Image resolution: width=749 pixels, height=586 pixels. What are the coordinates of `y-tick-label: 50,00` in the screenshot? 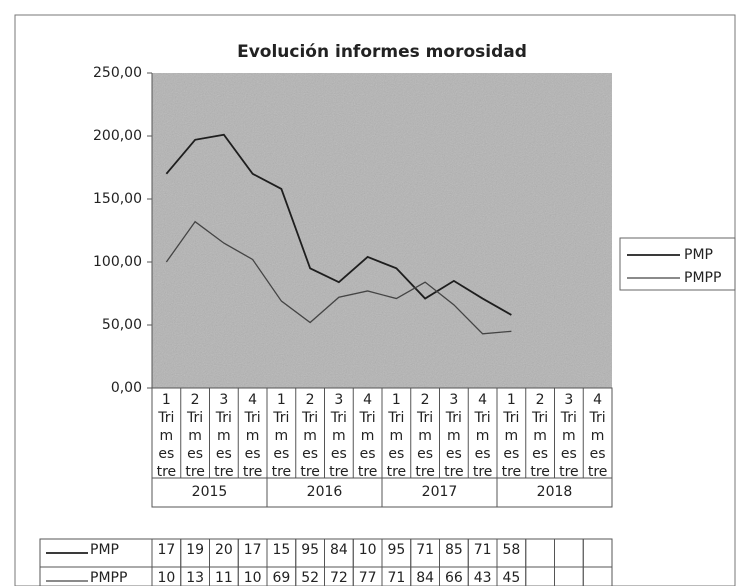 It's located at (122, 325).